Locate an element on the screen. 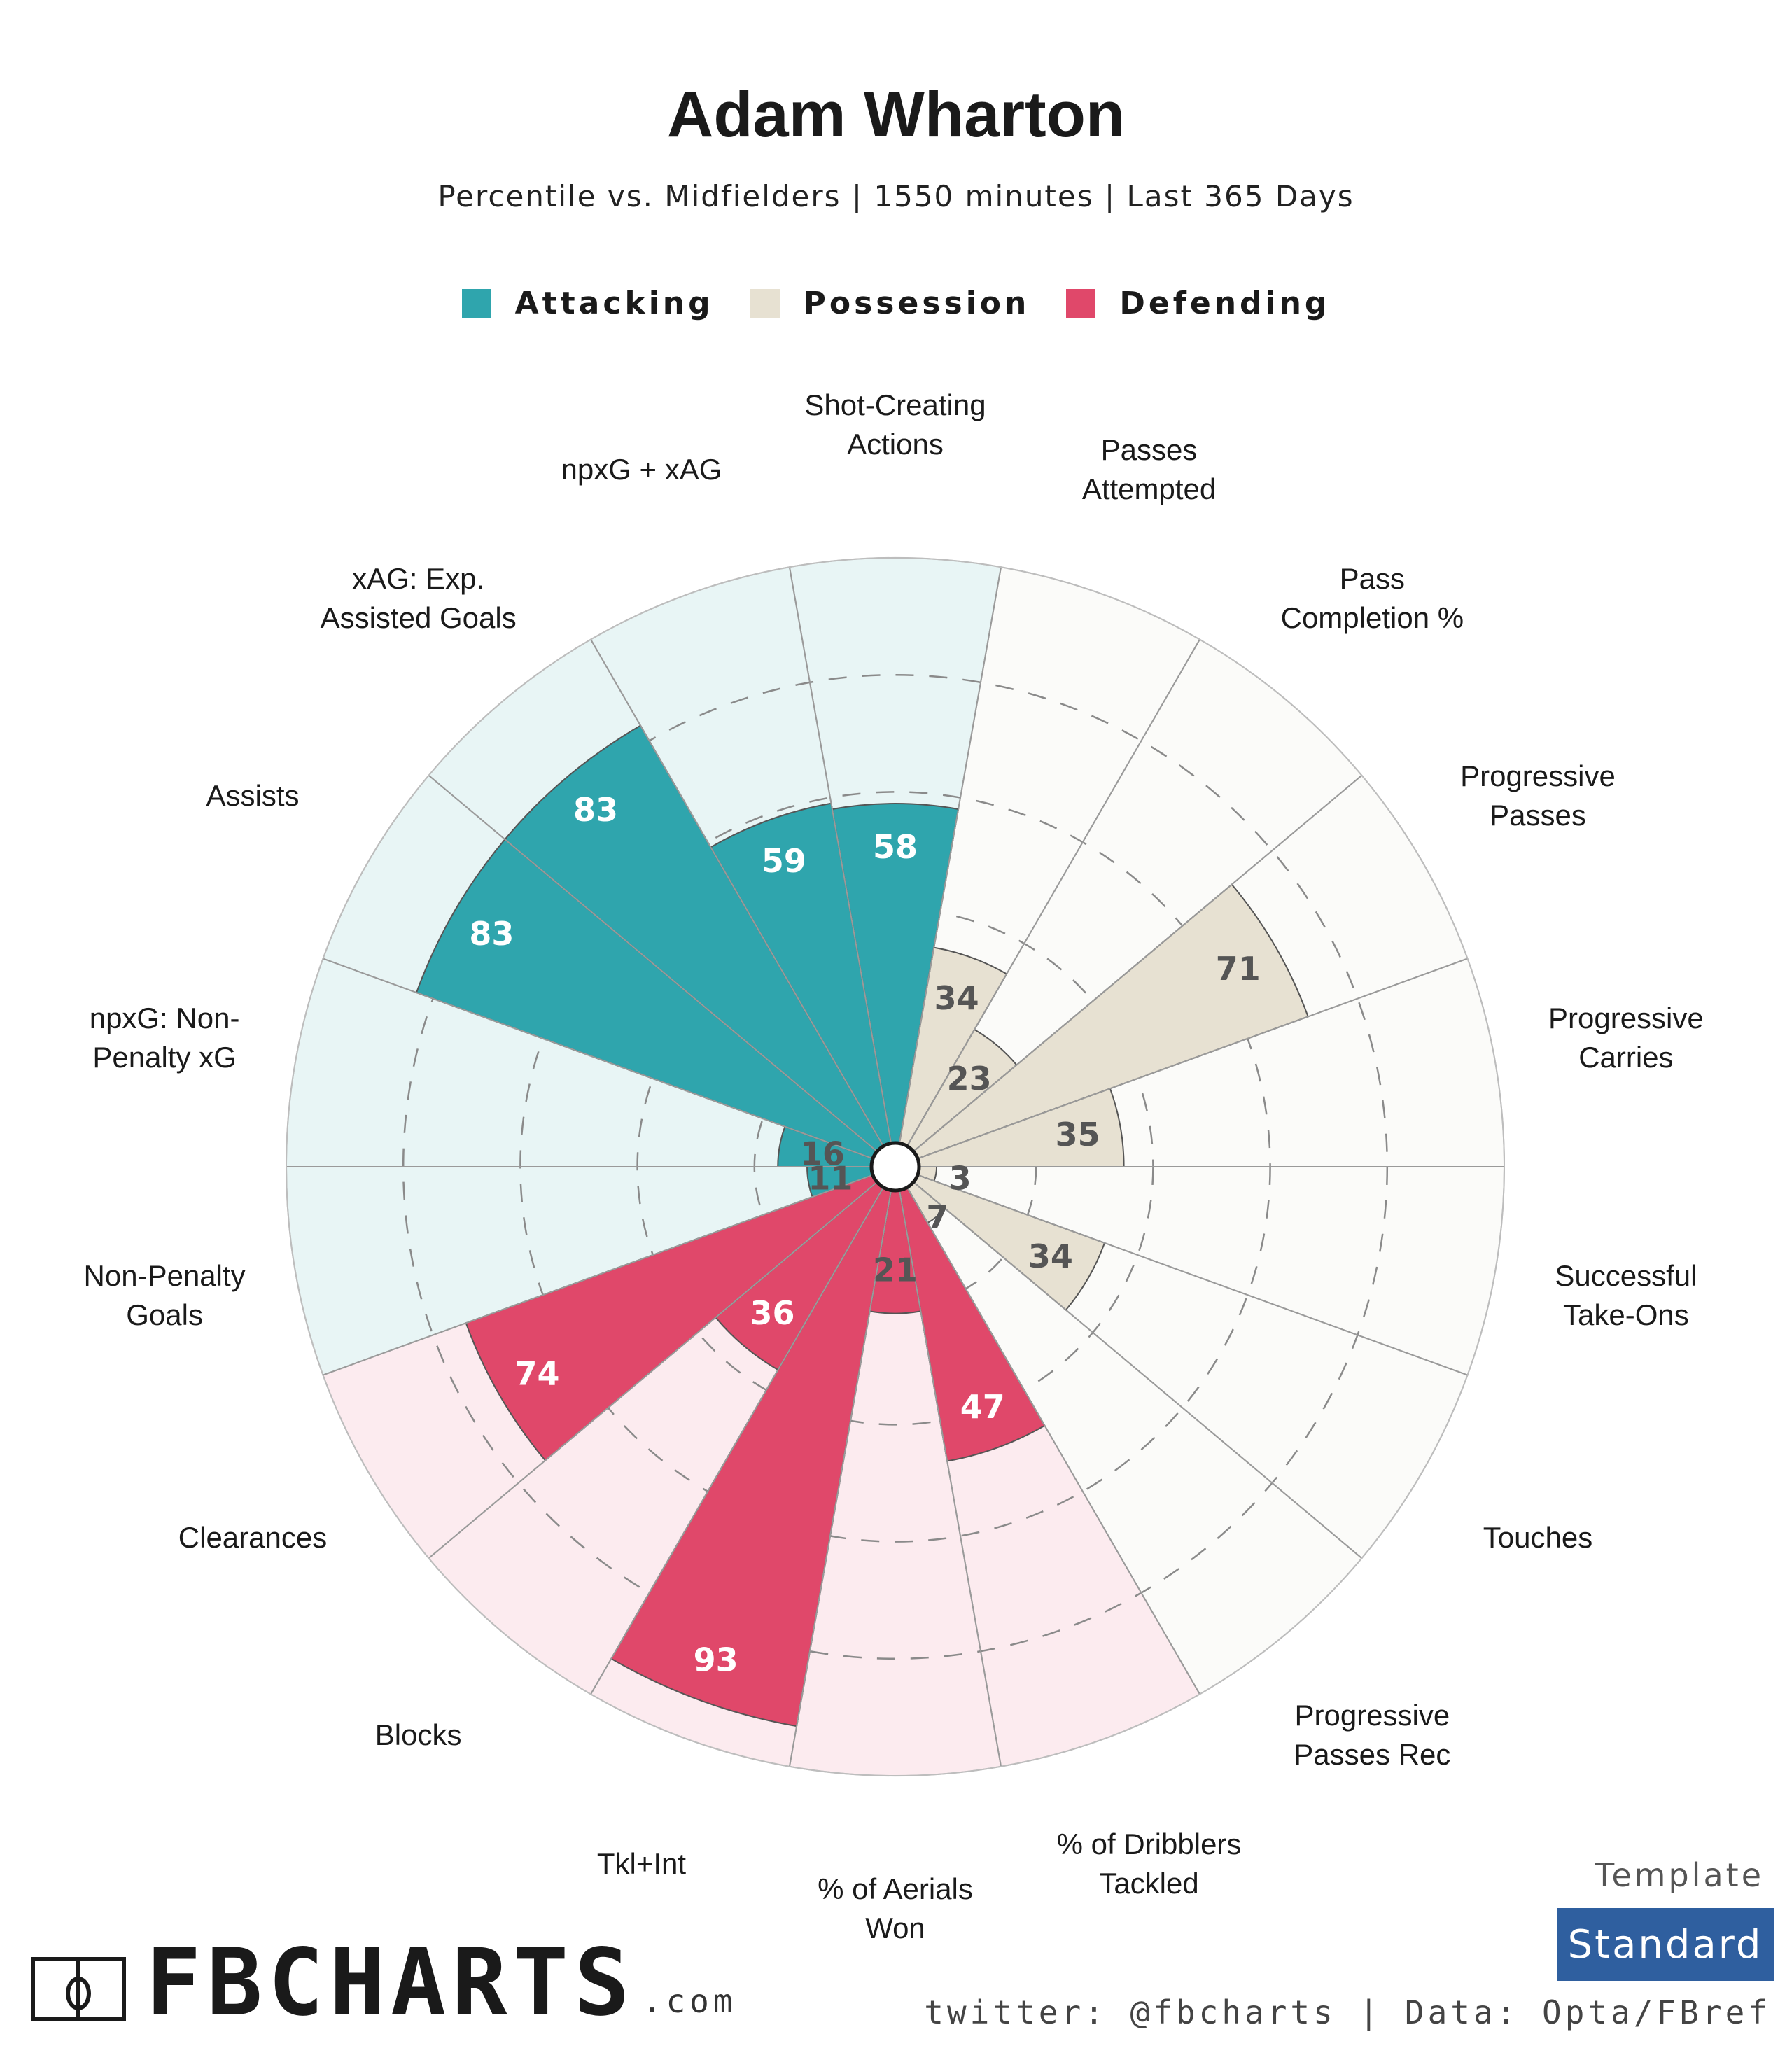  legend-item-defending: Defending is located at coordinates (1198, 303).